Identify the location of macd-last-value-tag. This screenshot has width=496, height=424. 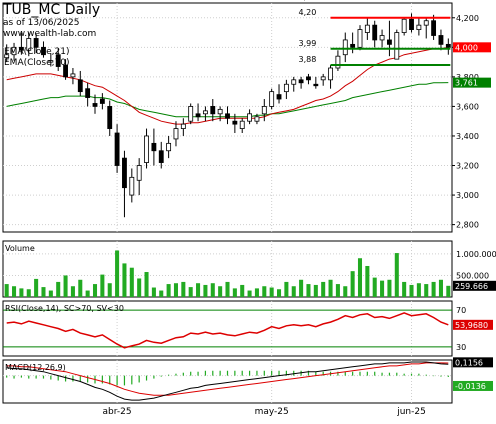
(473, 362).